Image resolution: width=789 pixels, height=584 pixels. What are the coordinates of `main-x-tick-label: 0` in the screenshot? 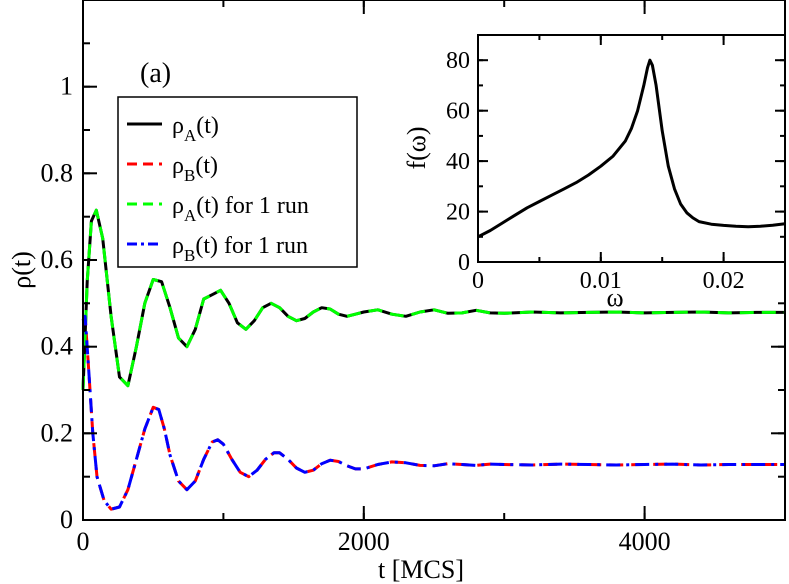 It's located at (83, 541).